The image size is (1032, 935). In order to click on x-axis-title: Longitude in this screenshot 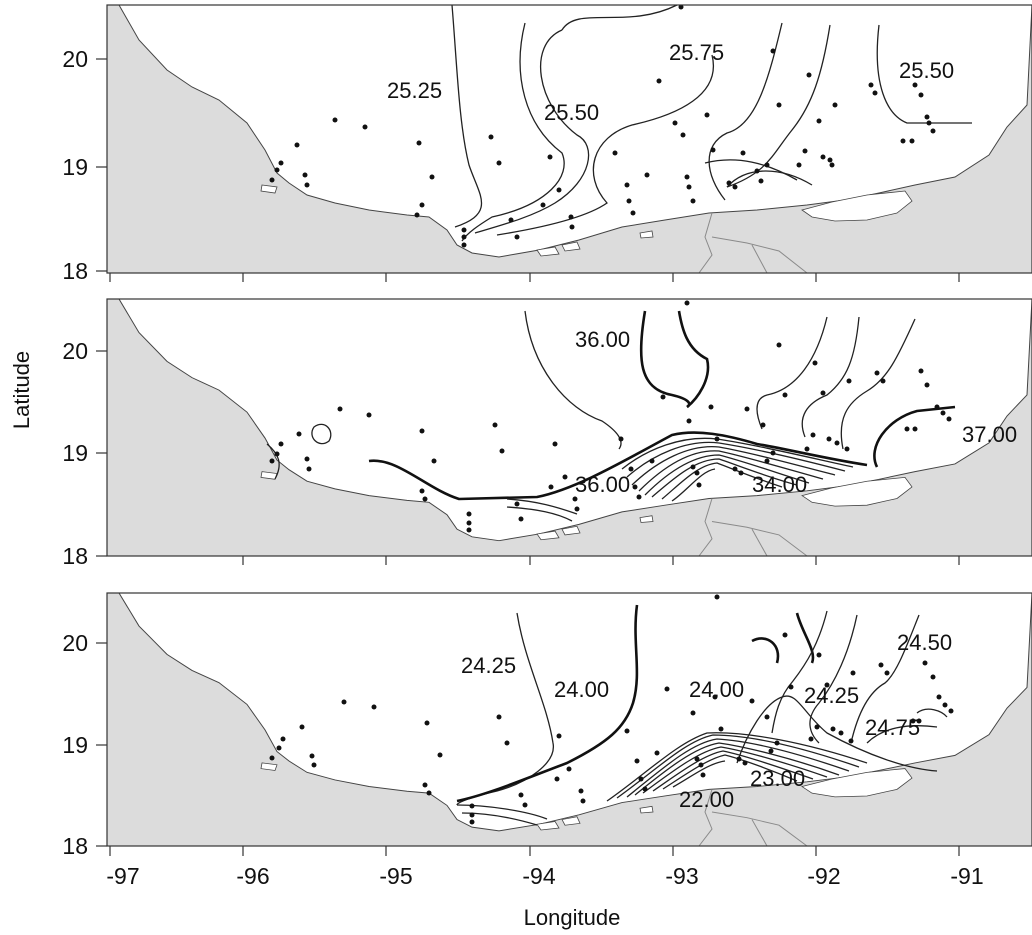, I will do `click(572, 917)`.